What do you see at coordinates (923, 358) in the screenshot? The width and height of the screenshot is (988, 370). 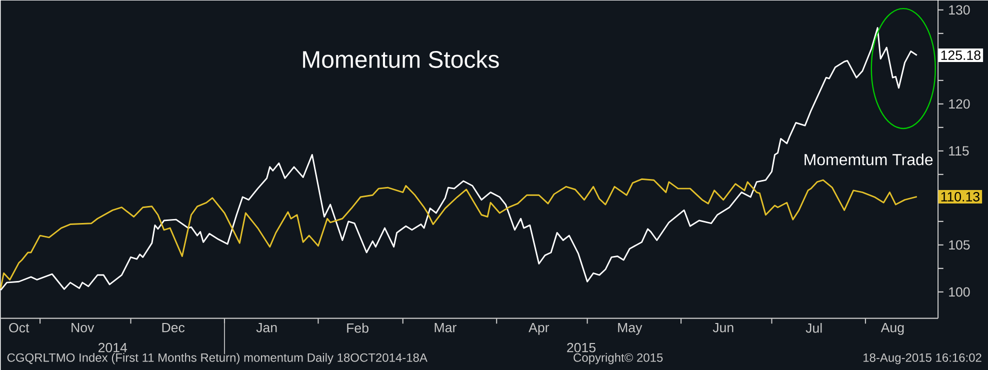 I see `text: 18-Aug-2015 16:16:02` at bounding box center [923, 358].